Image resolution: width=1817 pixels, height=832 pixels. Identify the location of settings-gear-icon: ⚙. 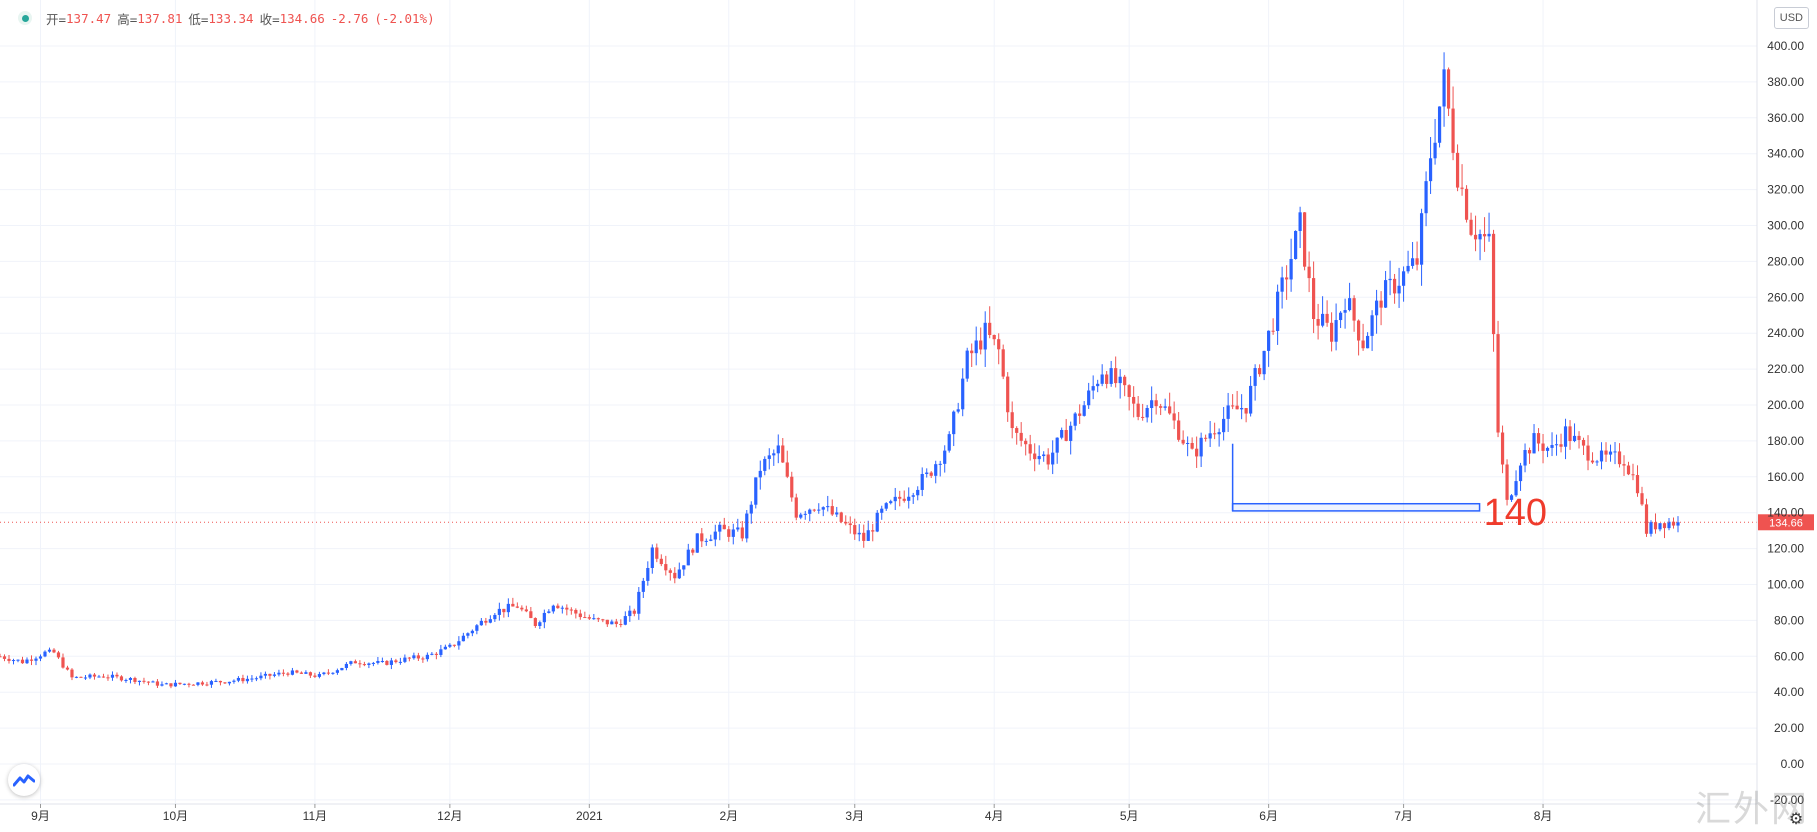
(1796, 819).